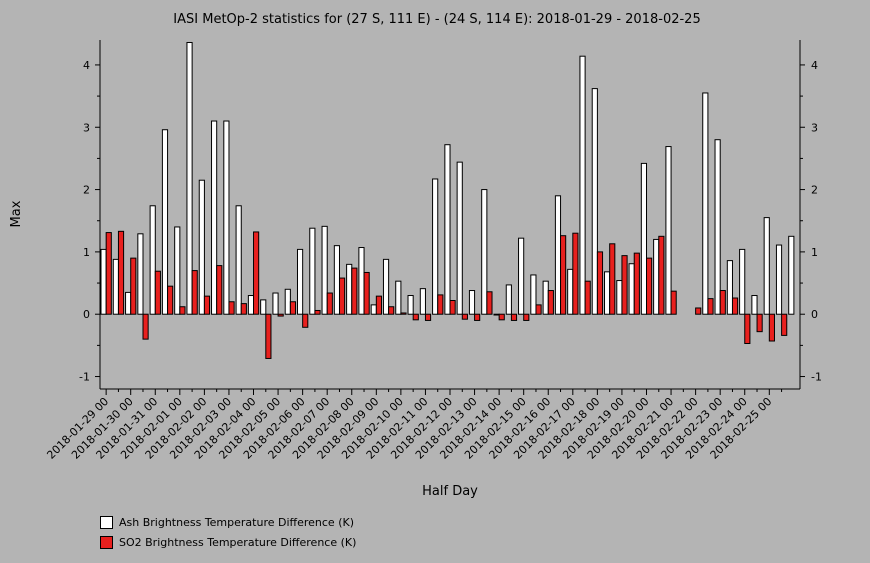 The width and height of the screenshot is (870, 563). Describe the element at coordinates (86, 314) in the screenshot. I see `y-tick-label-left: 0` at that location.